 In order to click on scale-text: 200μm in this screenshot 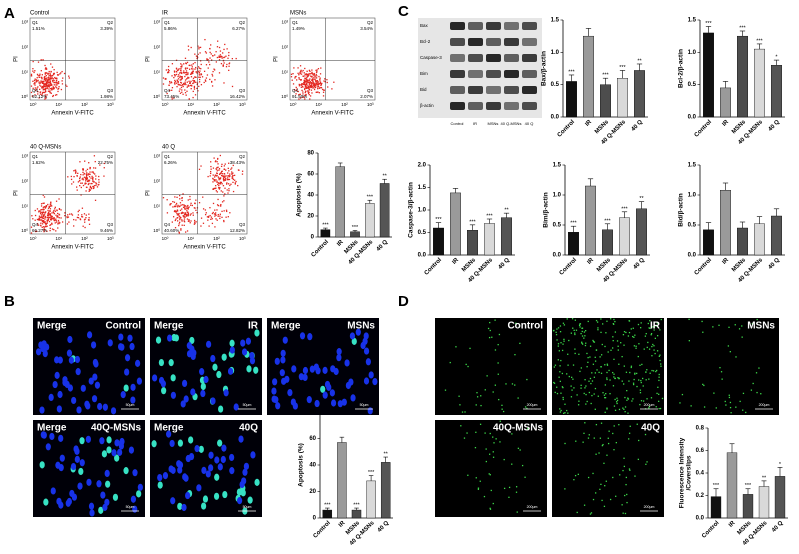, I will do `click(532, 507)`.